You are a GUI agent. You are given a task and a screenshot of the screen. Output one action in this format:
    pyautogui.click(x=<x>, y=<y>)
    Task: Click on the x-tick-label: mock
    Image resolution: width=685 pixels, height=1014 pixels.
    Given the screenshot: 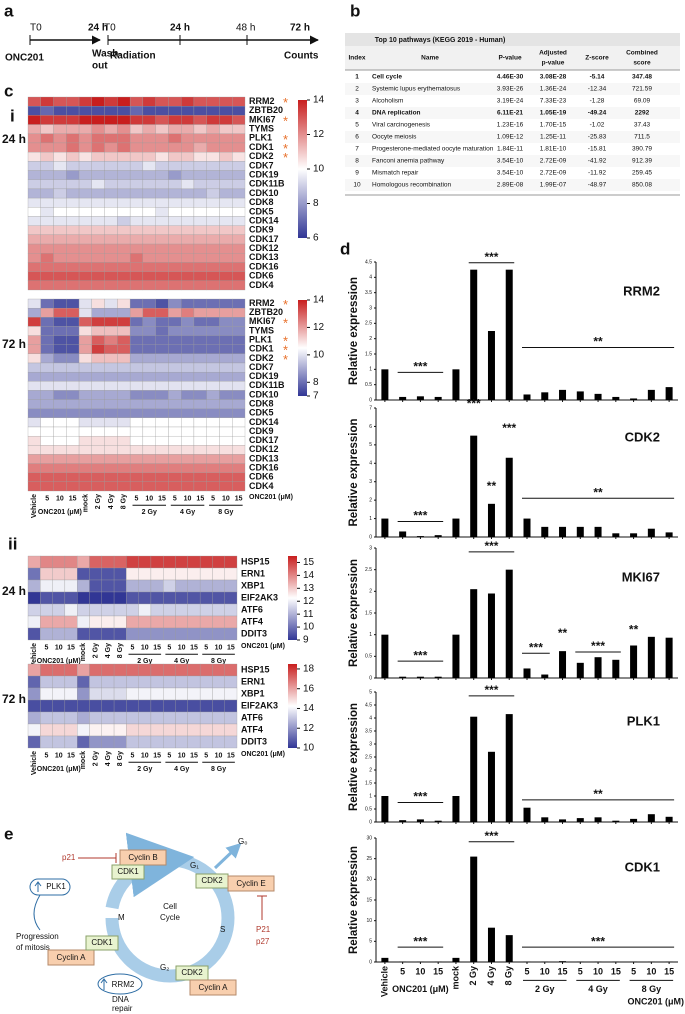 What is the action you would take?
    pyautogui.click(x=83, y=760)
    